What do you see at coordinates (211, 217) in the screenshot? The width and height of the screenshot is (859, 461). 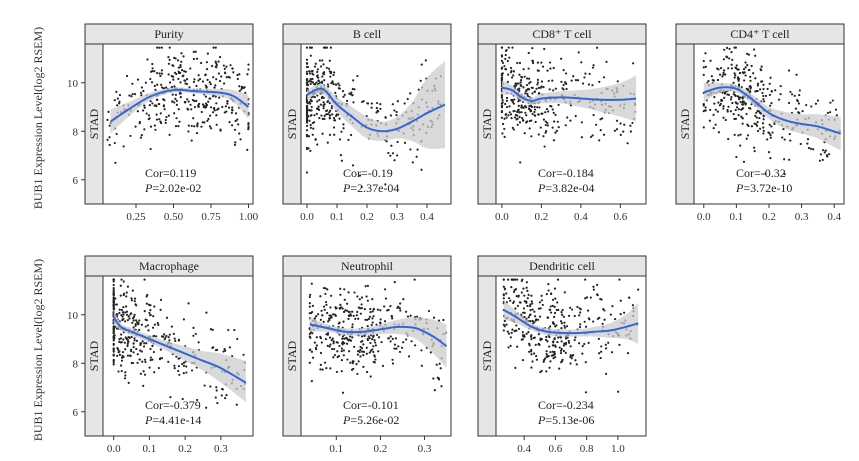 I see `x-tick-label: 0.75` at bounding box center [211, 217].